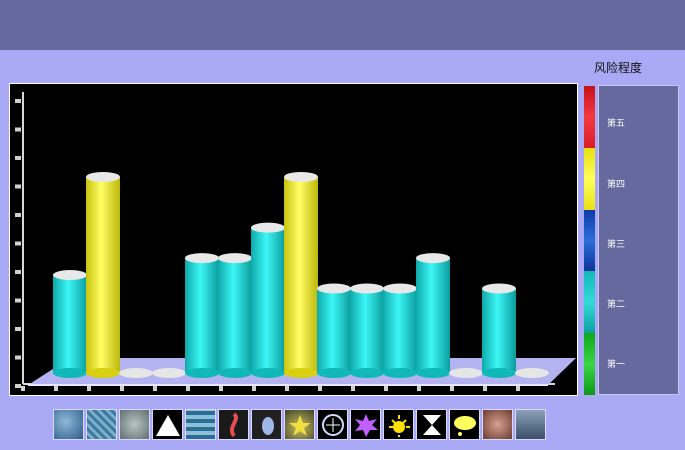 The height and width of the screenshot is (450, 685). What do you see at coordinates (101, 424) in the screenshot?
I see `cells-blue-icon` at bounding box center [101, 424].